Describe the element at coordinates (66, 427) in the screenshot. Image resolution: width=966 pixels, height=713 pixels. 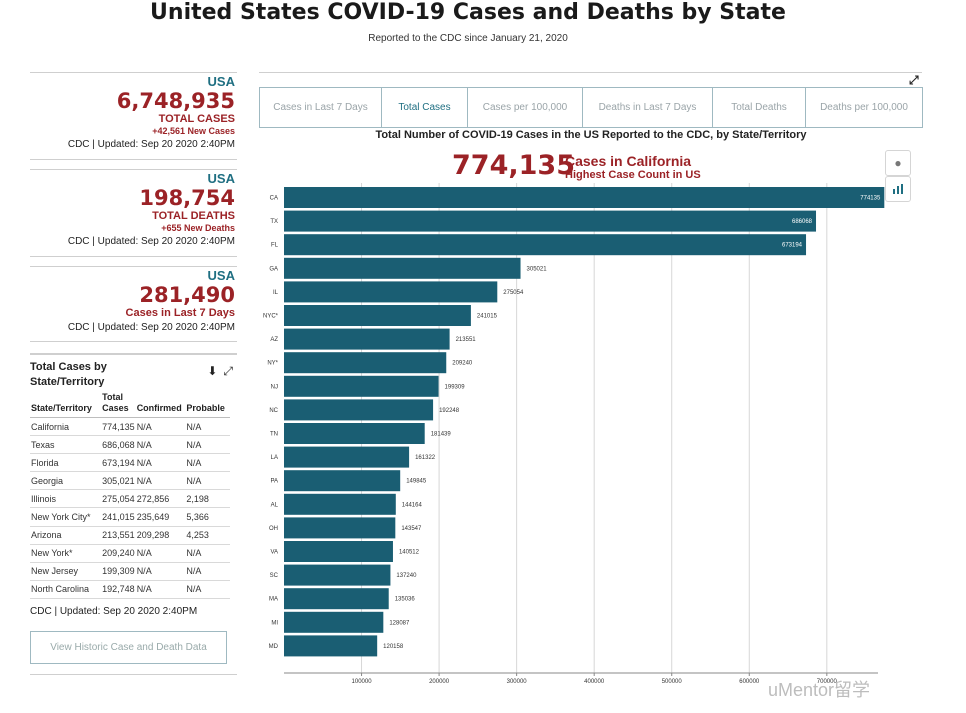
I see `cell-state: California` at that location.